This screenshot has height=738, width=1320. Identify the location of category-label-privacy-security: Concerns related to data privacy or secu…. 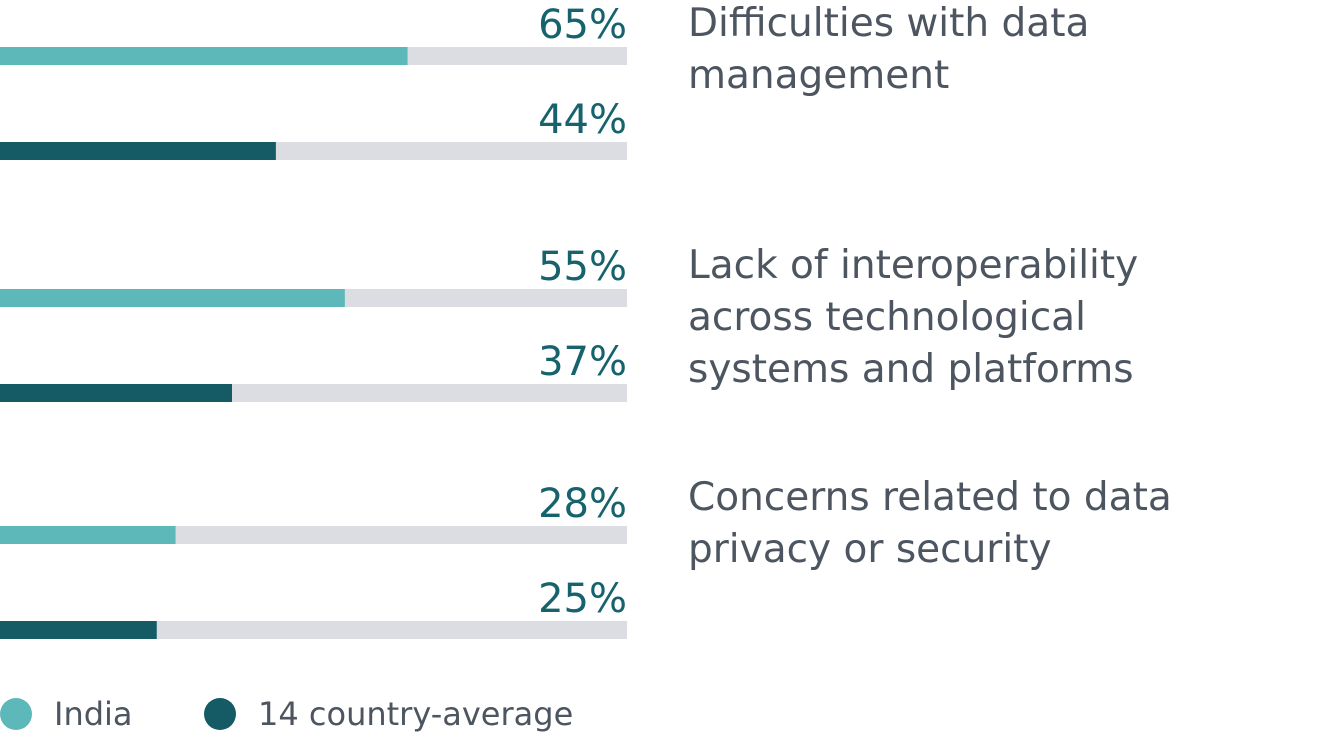
(930, 523).